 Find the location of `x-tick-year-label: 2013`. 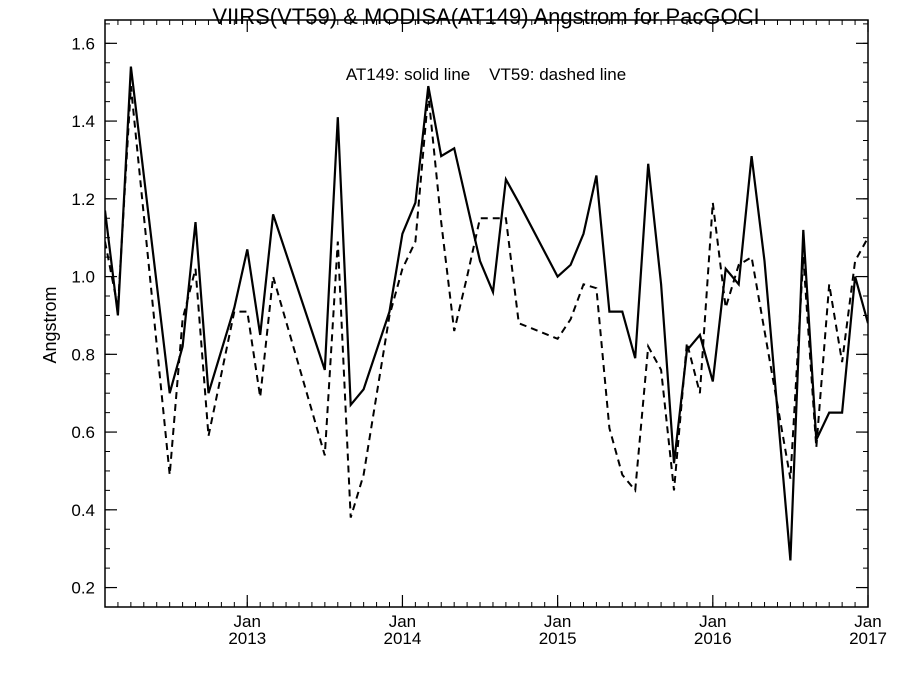

x-tick-year-label: 2013 is located at coordinates (247, 638).